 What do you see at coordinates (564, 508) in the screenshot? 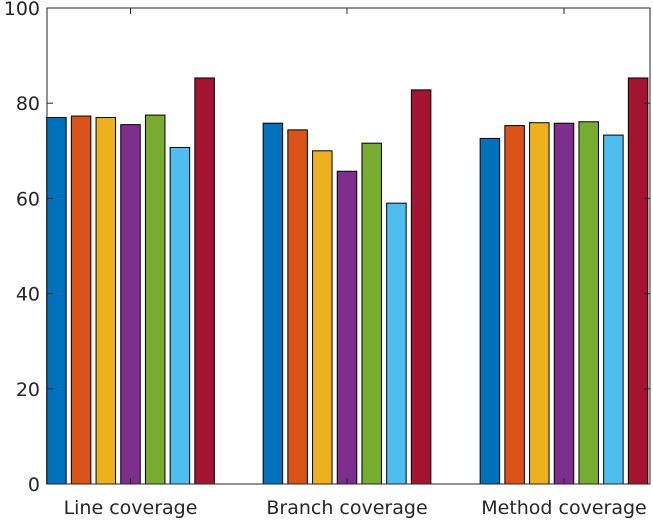
I see `x-category-label: Method coverage` at bounding box center [564, 508].